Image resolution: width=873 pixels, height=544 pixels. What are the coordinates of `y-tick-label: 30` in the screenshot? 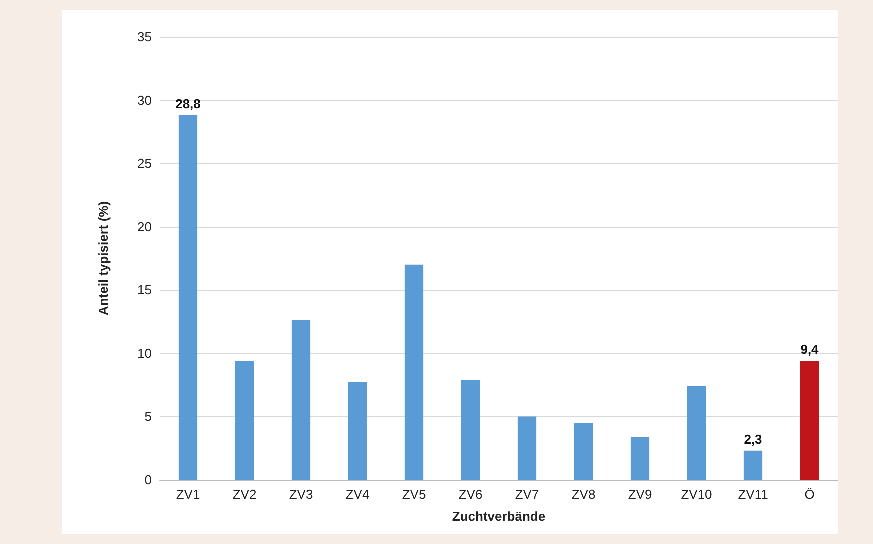 It's located at (145, 100).